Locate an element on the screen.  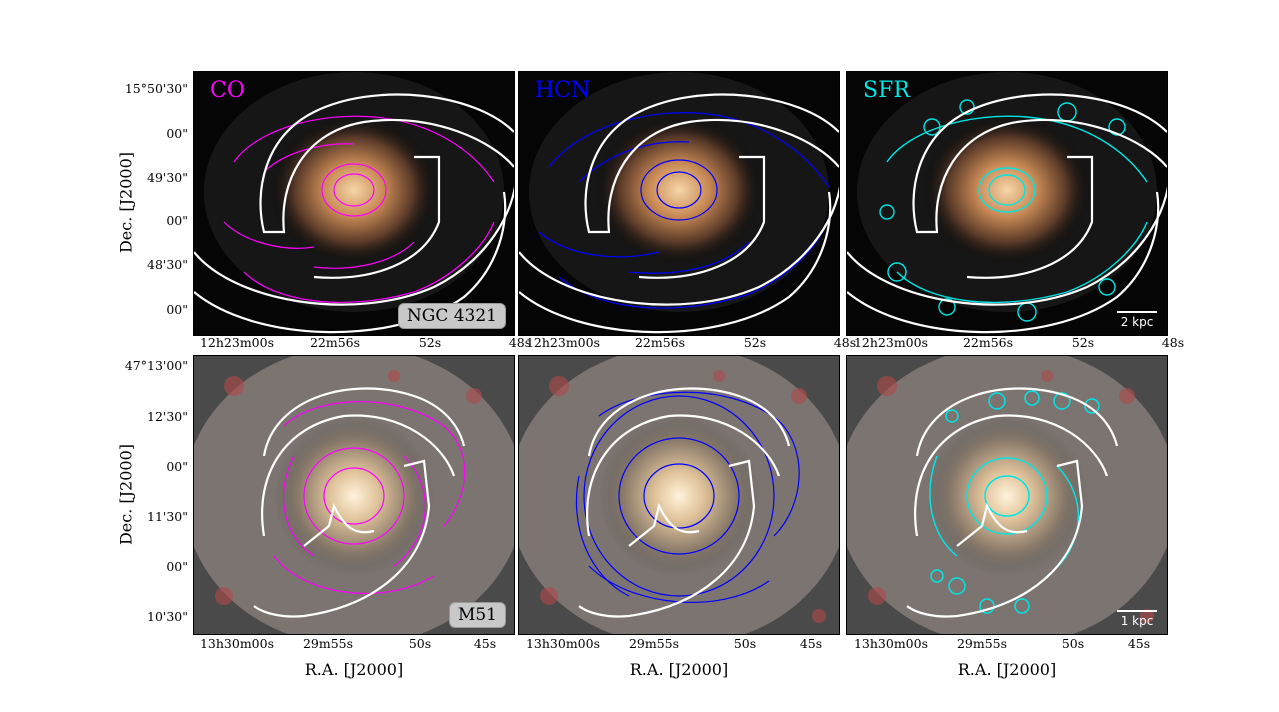
panel-label-co: CO is located at coordinates (227, 90).